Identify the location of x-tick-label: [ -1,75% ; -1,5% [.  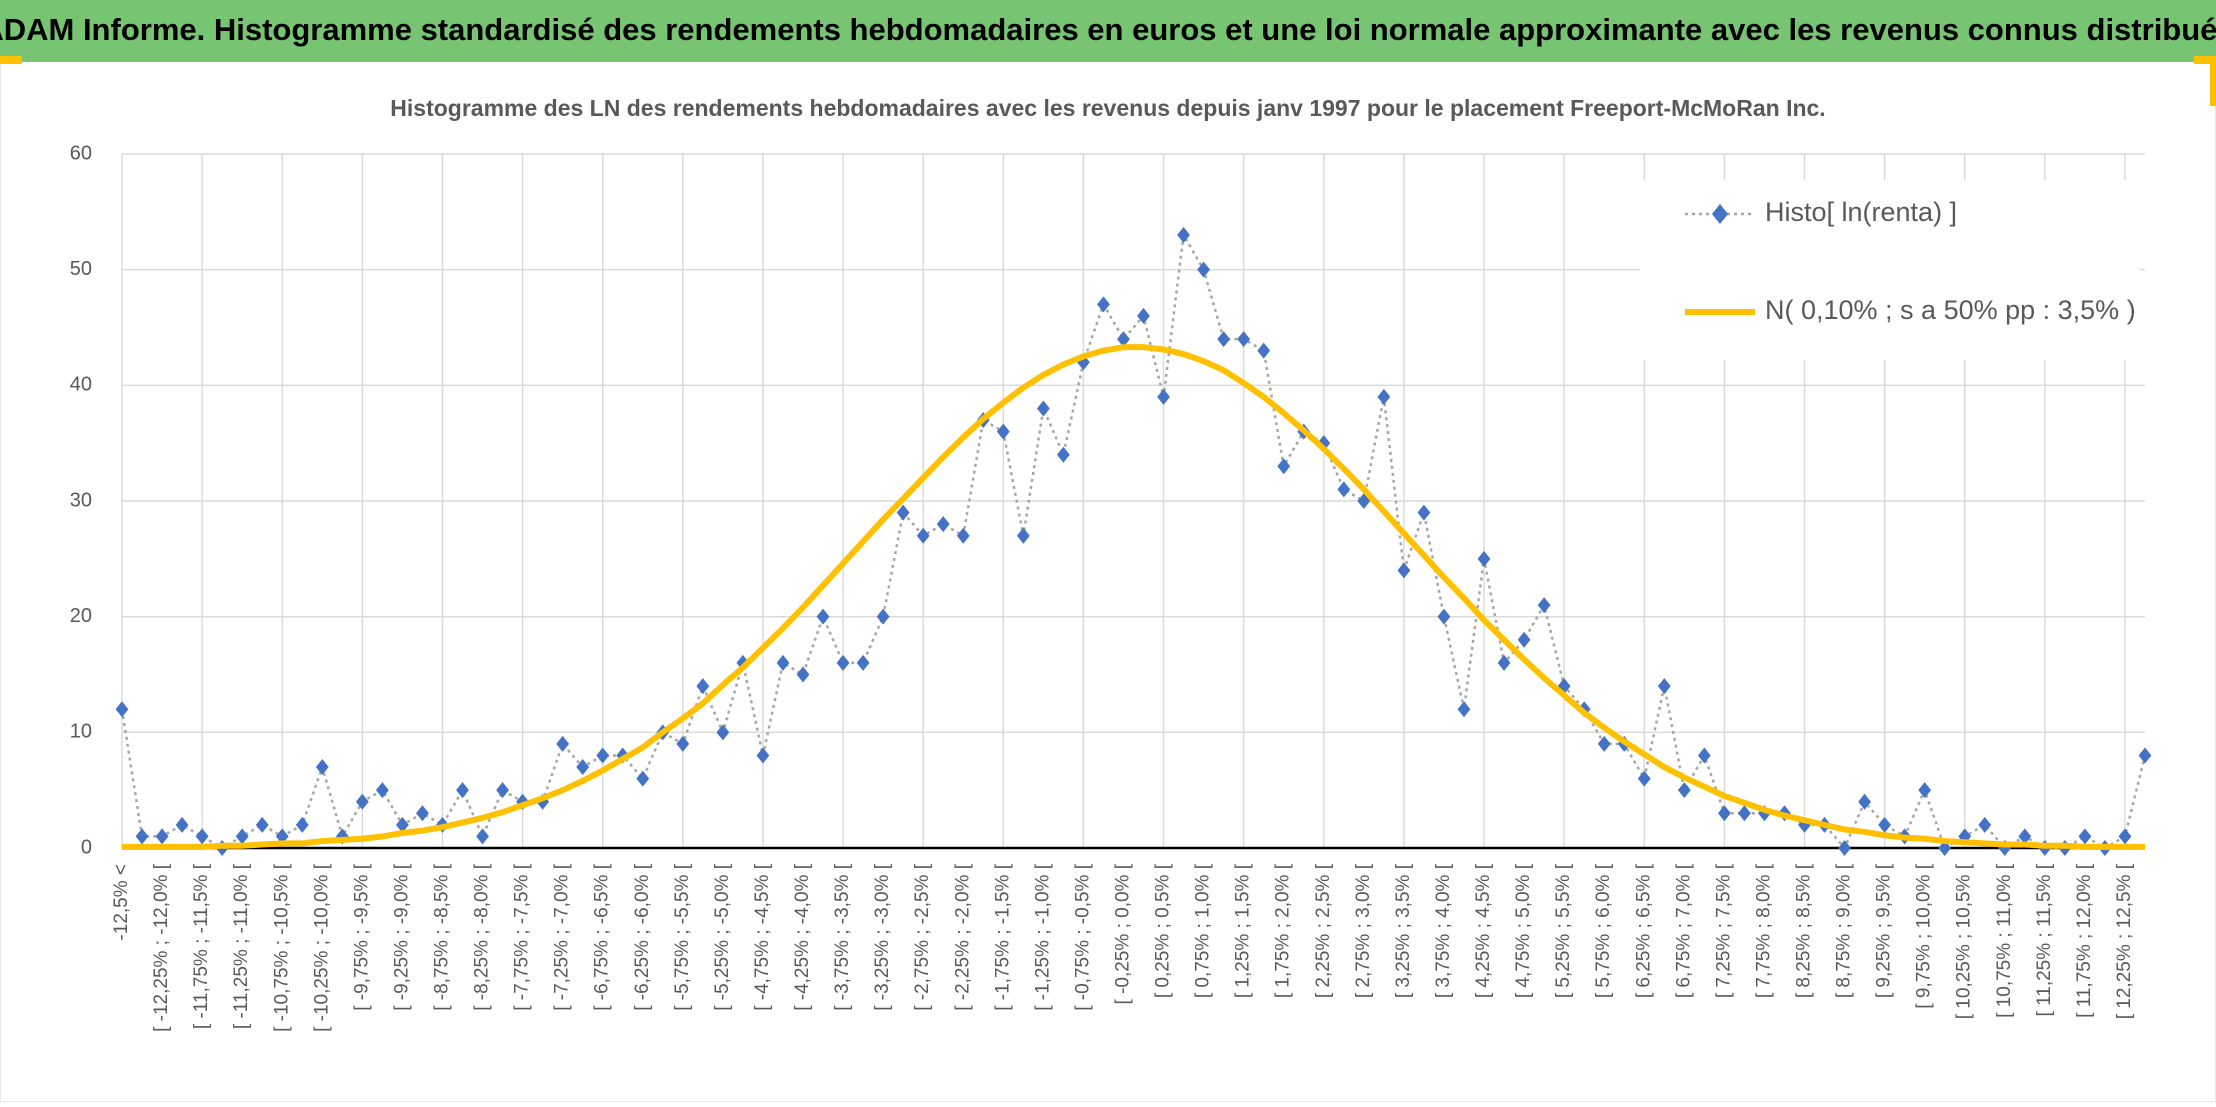
(1002, 937).